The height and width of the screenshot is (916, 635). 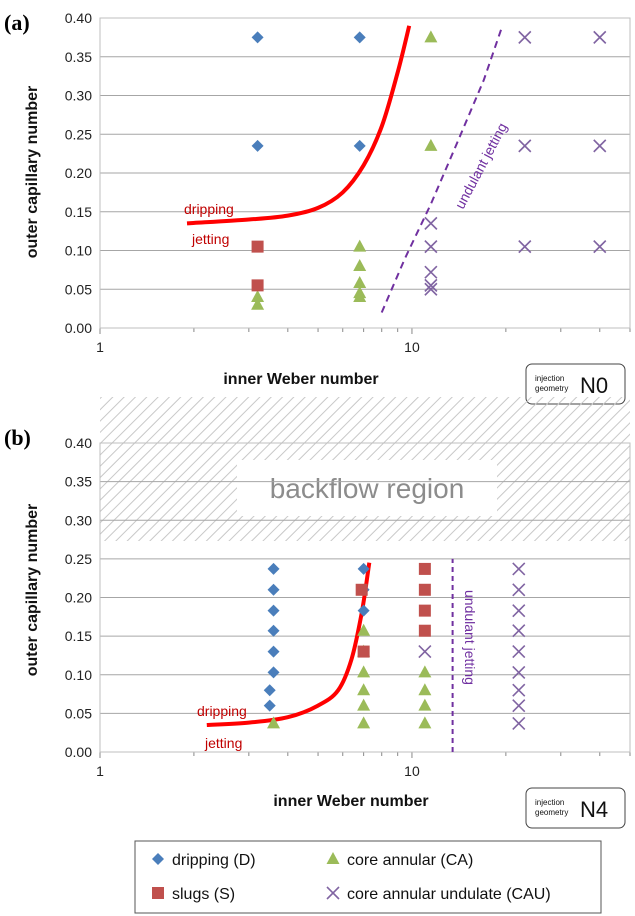 I want to click on geometry-code-b: N4, so click(x=594, y=809).